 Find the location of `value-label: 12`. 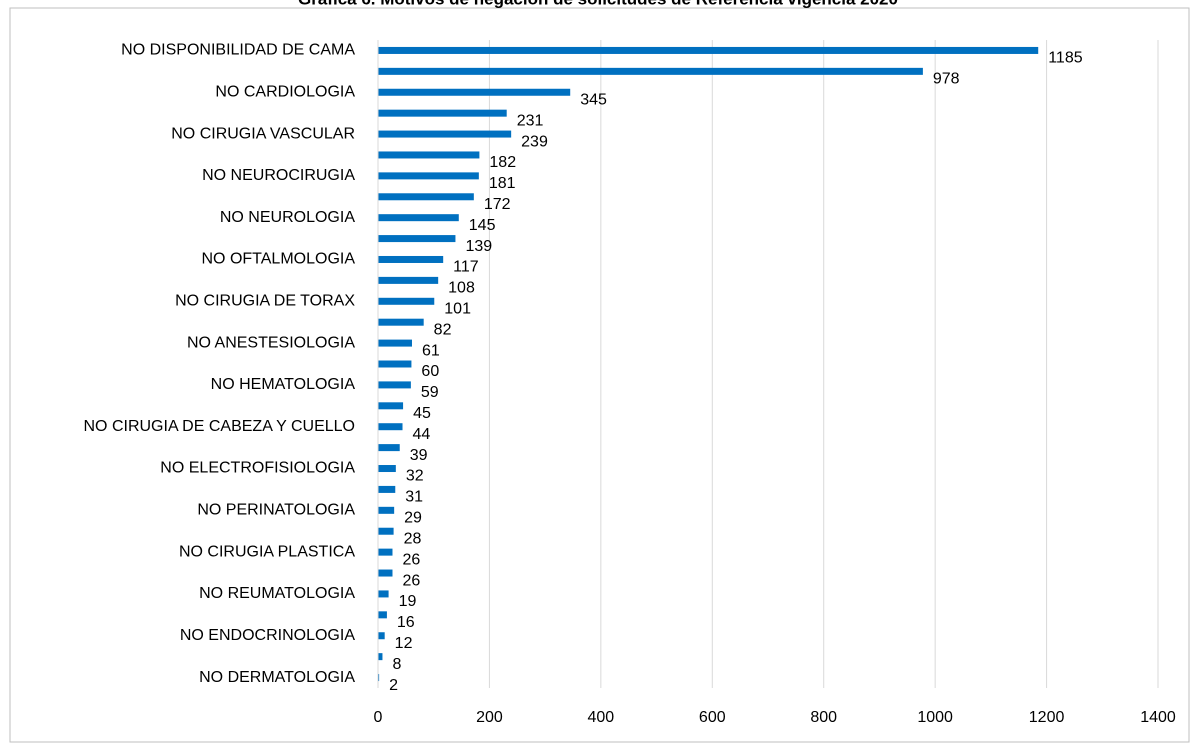

value-label: 12 is located at coordinates (404, 643).